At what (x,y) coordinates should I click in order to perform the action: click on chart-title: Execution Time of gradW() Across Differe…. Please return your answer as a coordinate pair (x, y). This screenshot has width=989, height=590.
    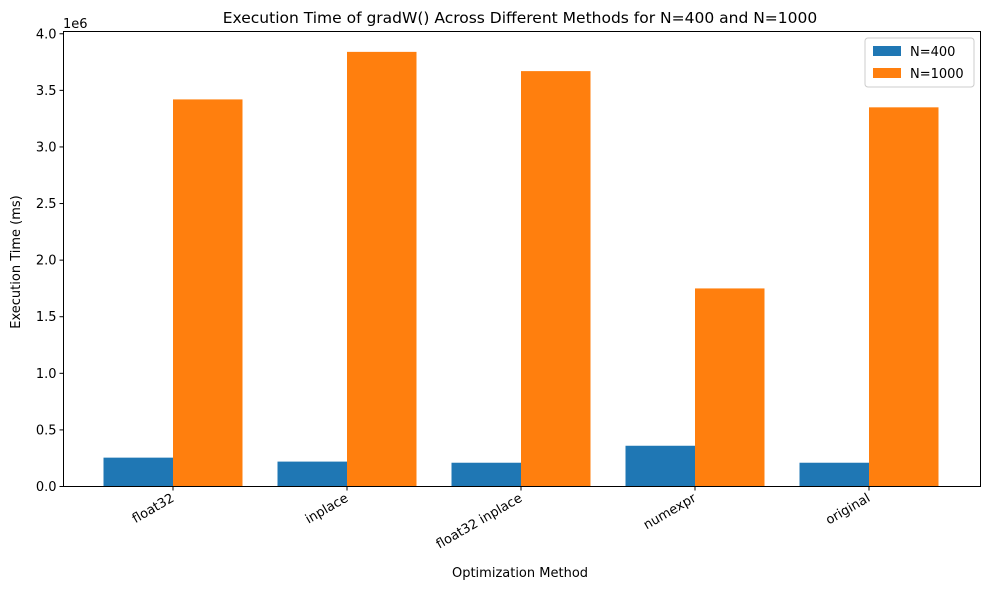
    Looking at the image, I should click on (520, 18).